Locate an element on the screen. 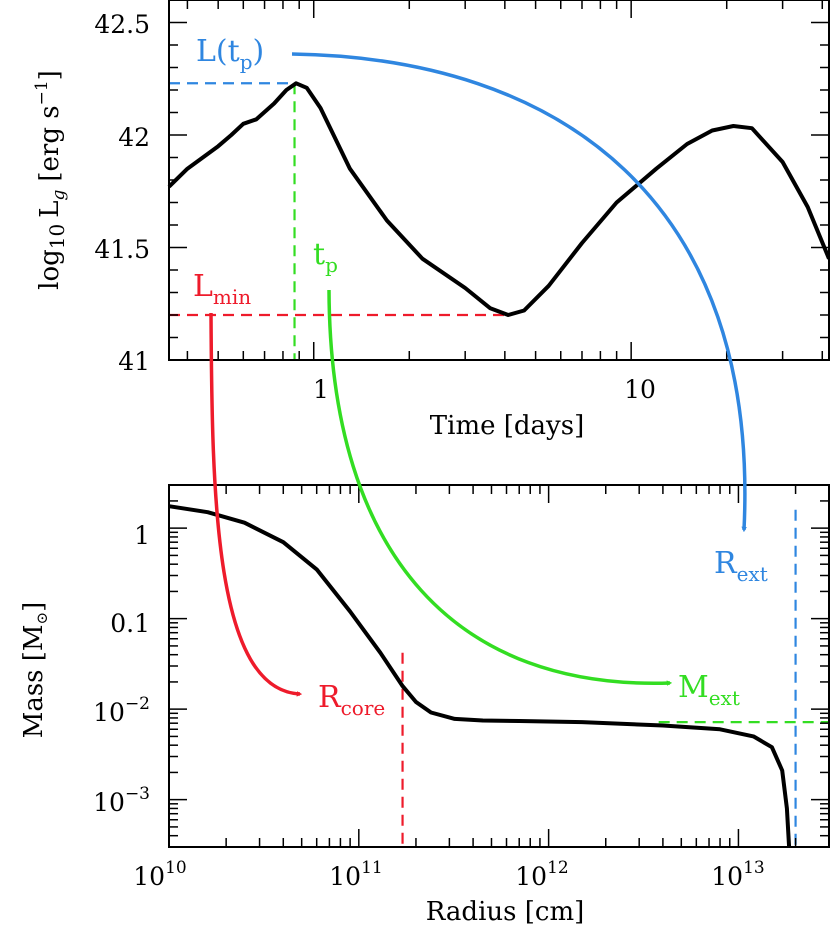  bottom-x-tick-label: 1010 is located at coordinates (159, 874).